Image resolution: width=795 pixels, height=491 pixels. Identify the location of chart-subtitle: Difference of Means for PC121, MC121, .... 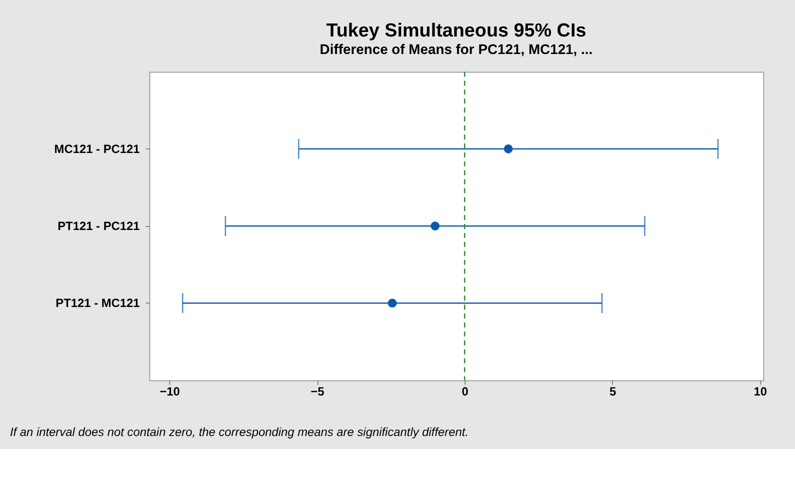
(456, 49).